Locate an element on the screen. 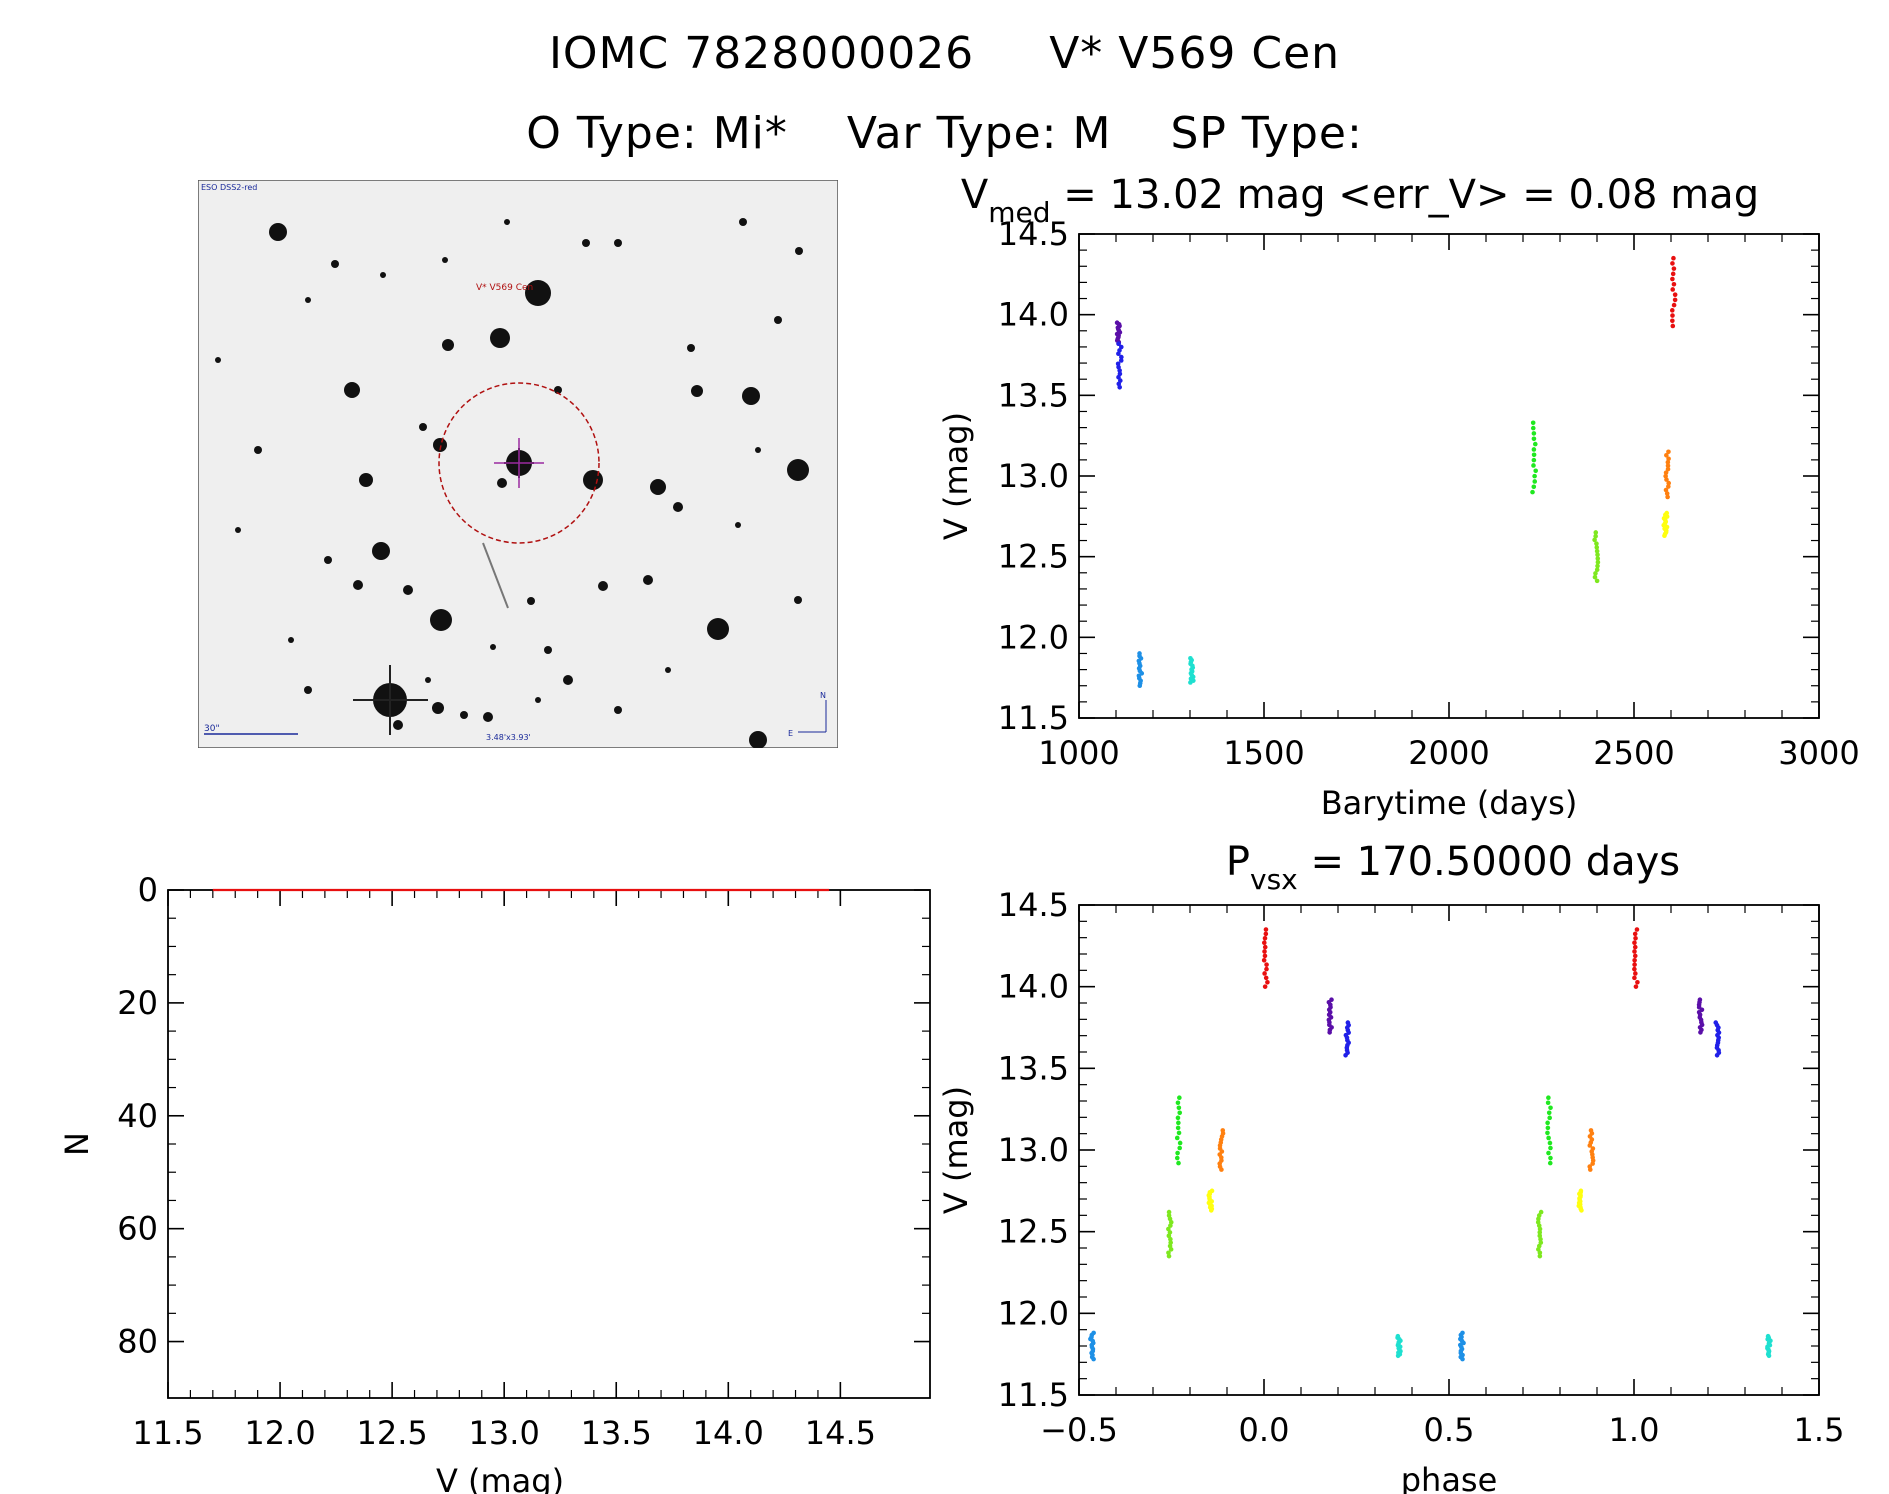 This screenshot has width=1889, height=1494. phased-point-s2 is located at coordinates (1716, 1022).